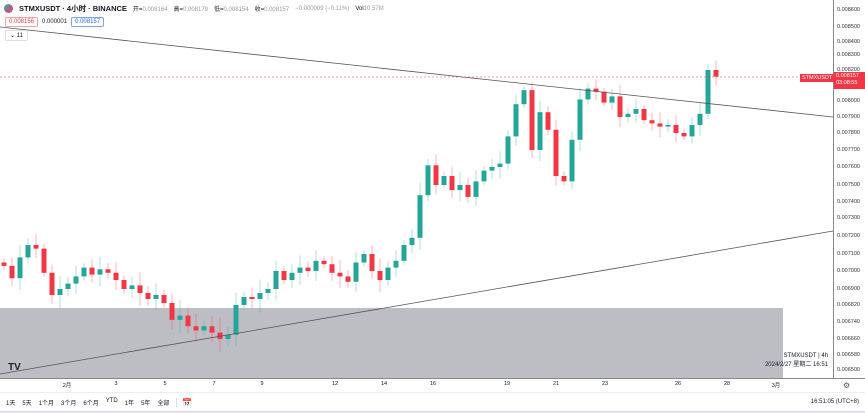 The image size is (865, 413). I want to click on range-button: 1天, so click(11, 403).